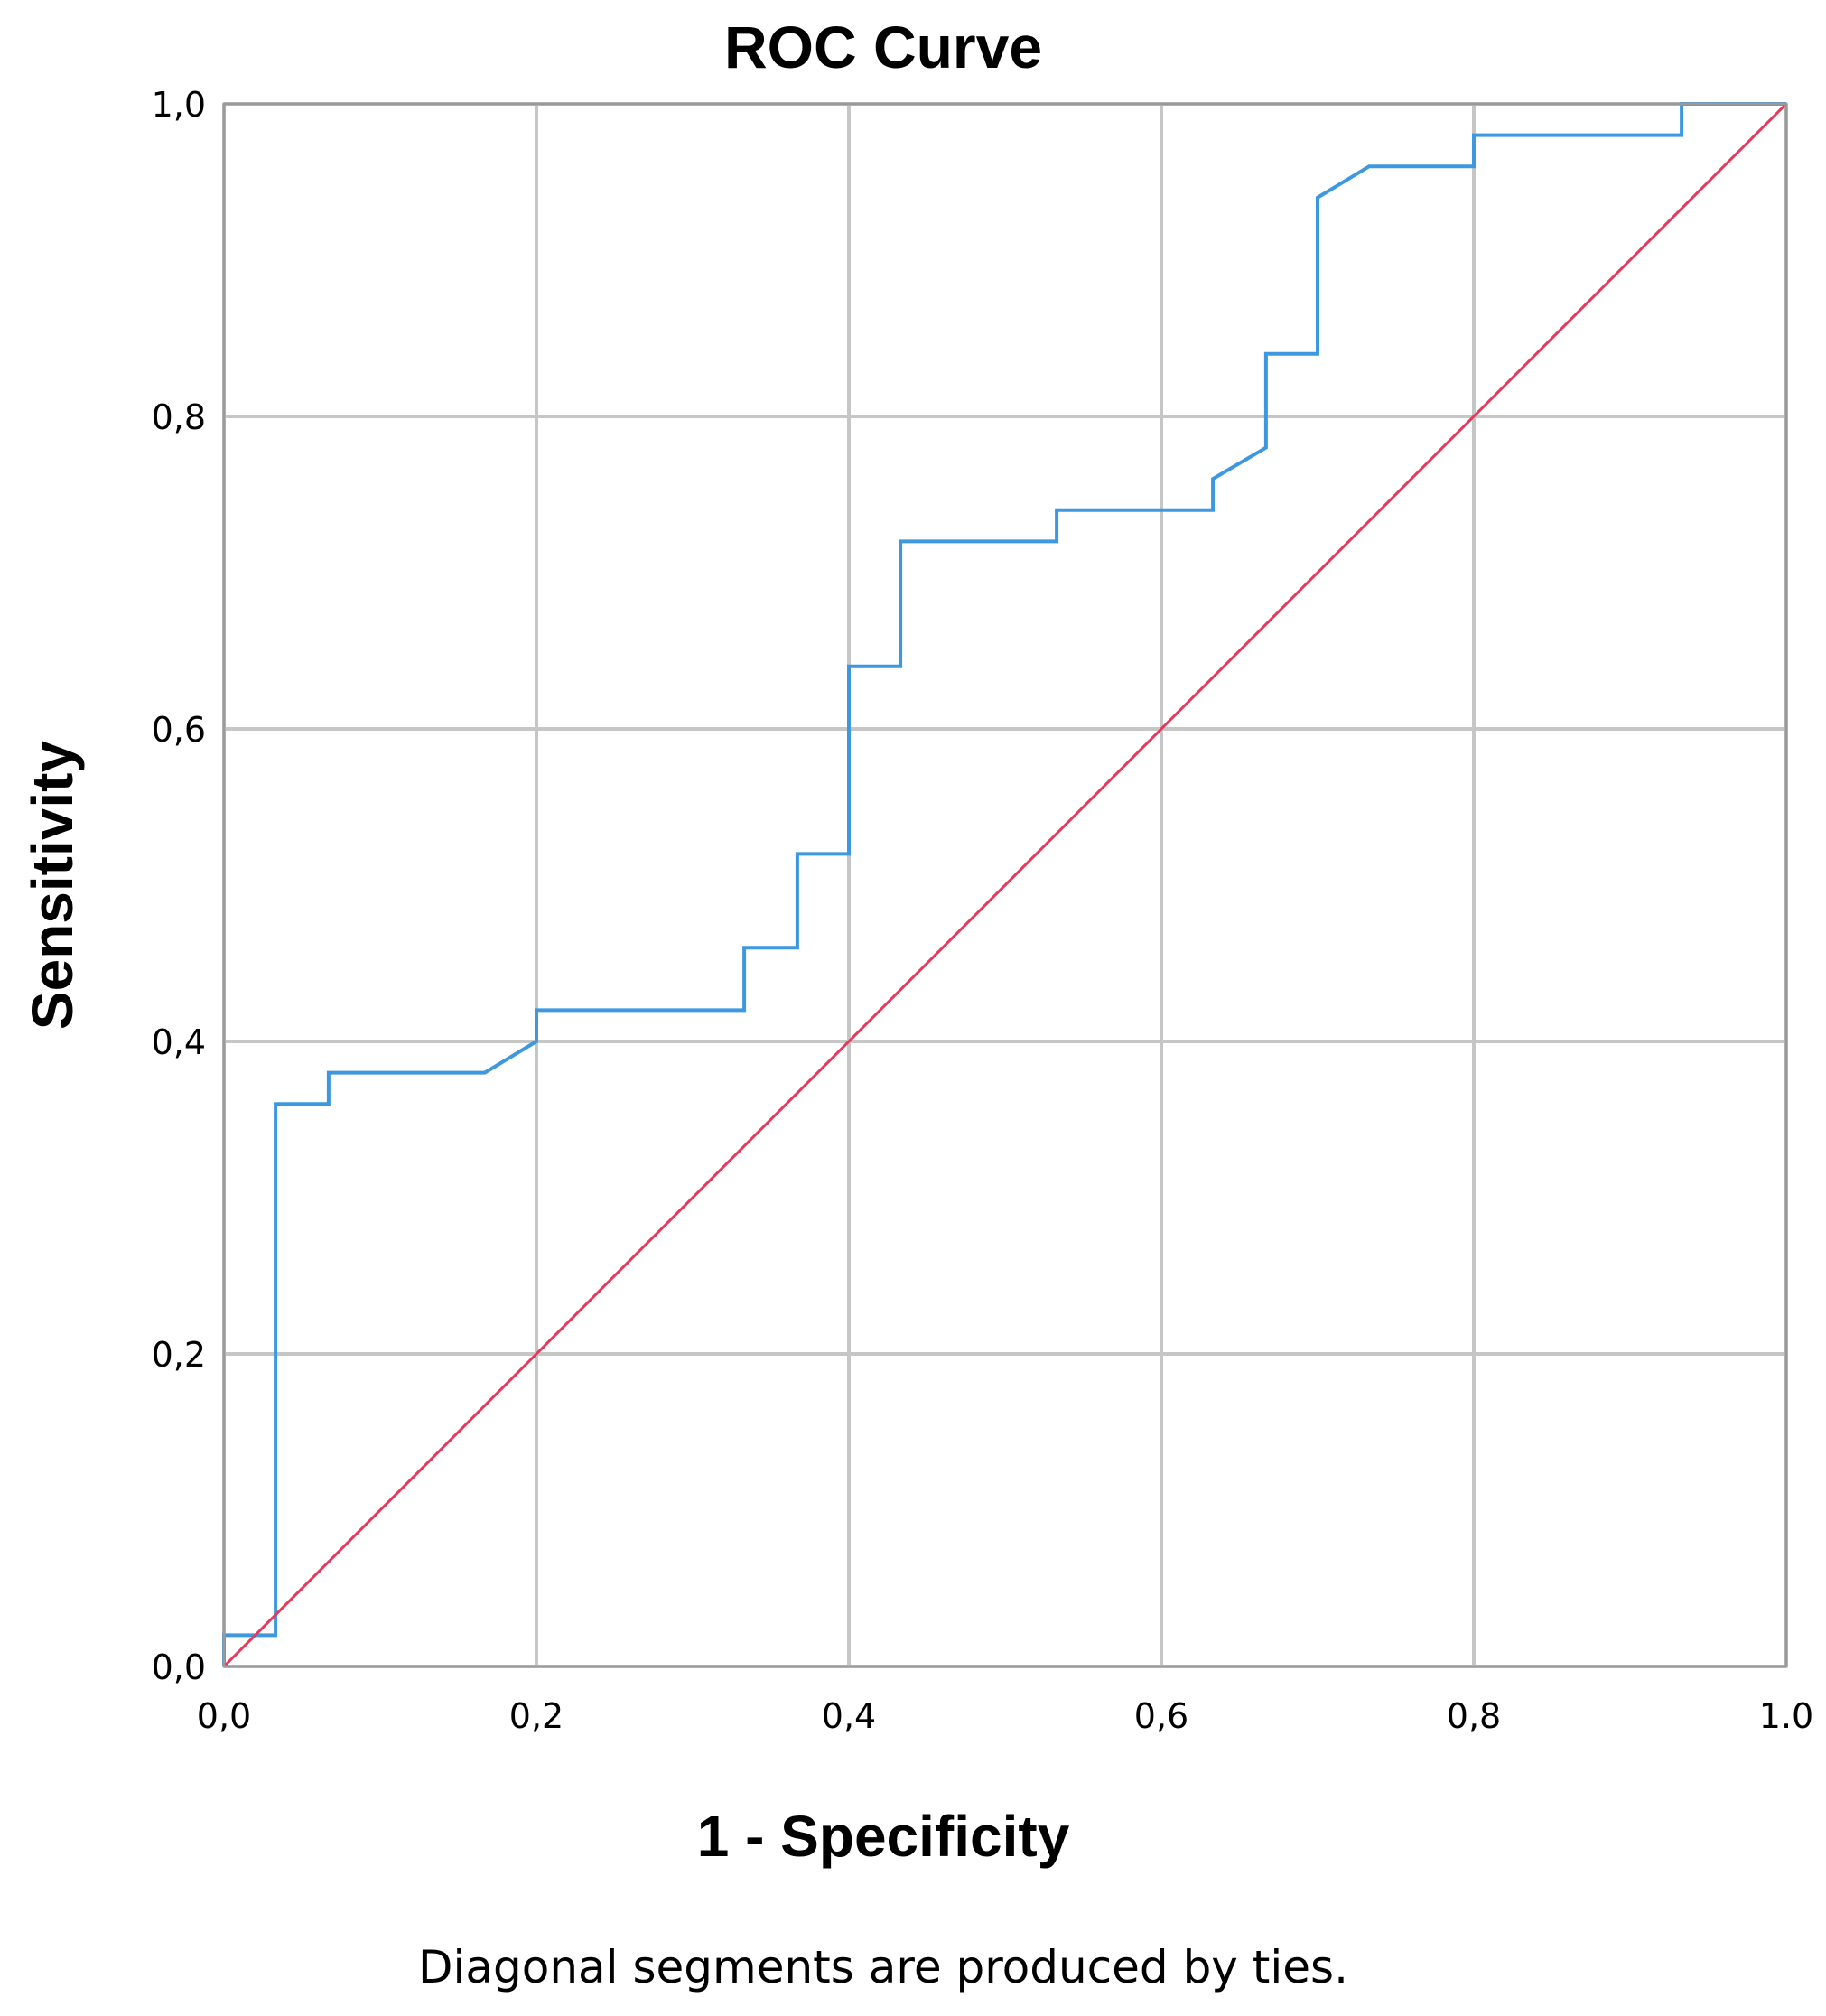 This screenshot has height=2016, width=1826. I want to click on x-tick-label: 0,8, so click(1474, 1716).